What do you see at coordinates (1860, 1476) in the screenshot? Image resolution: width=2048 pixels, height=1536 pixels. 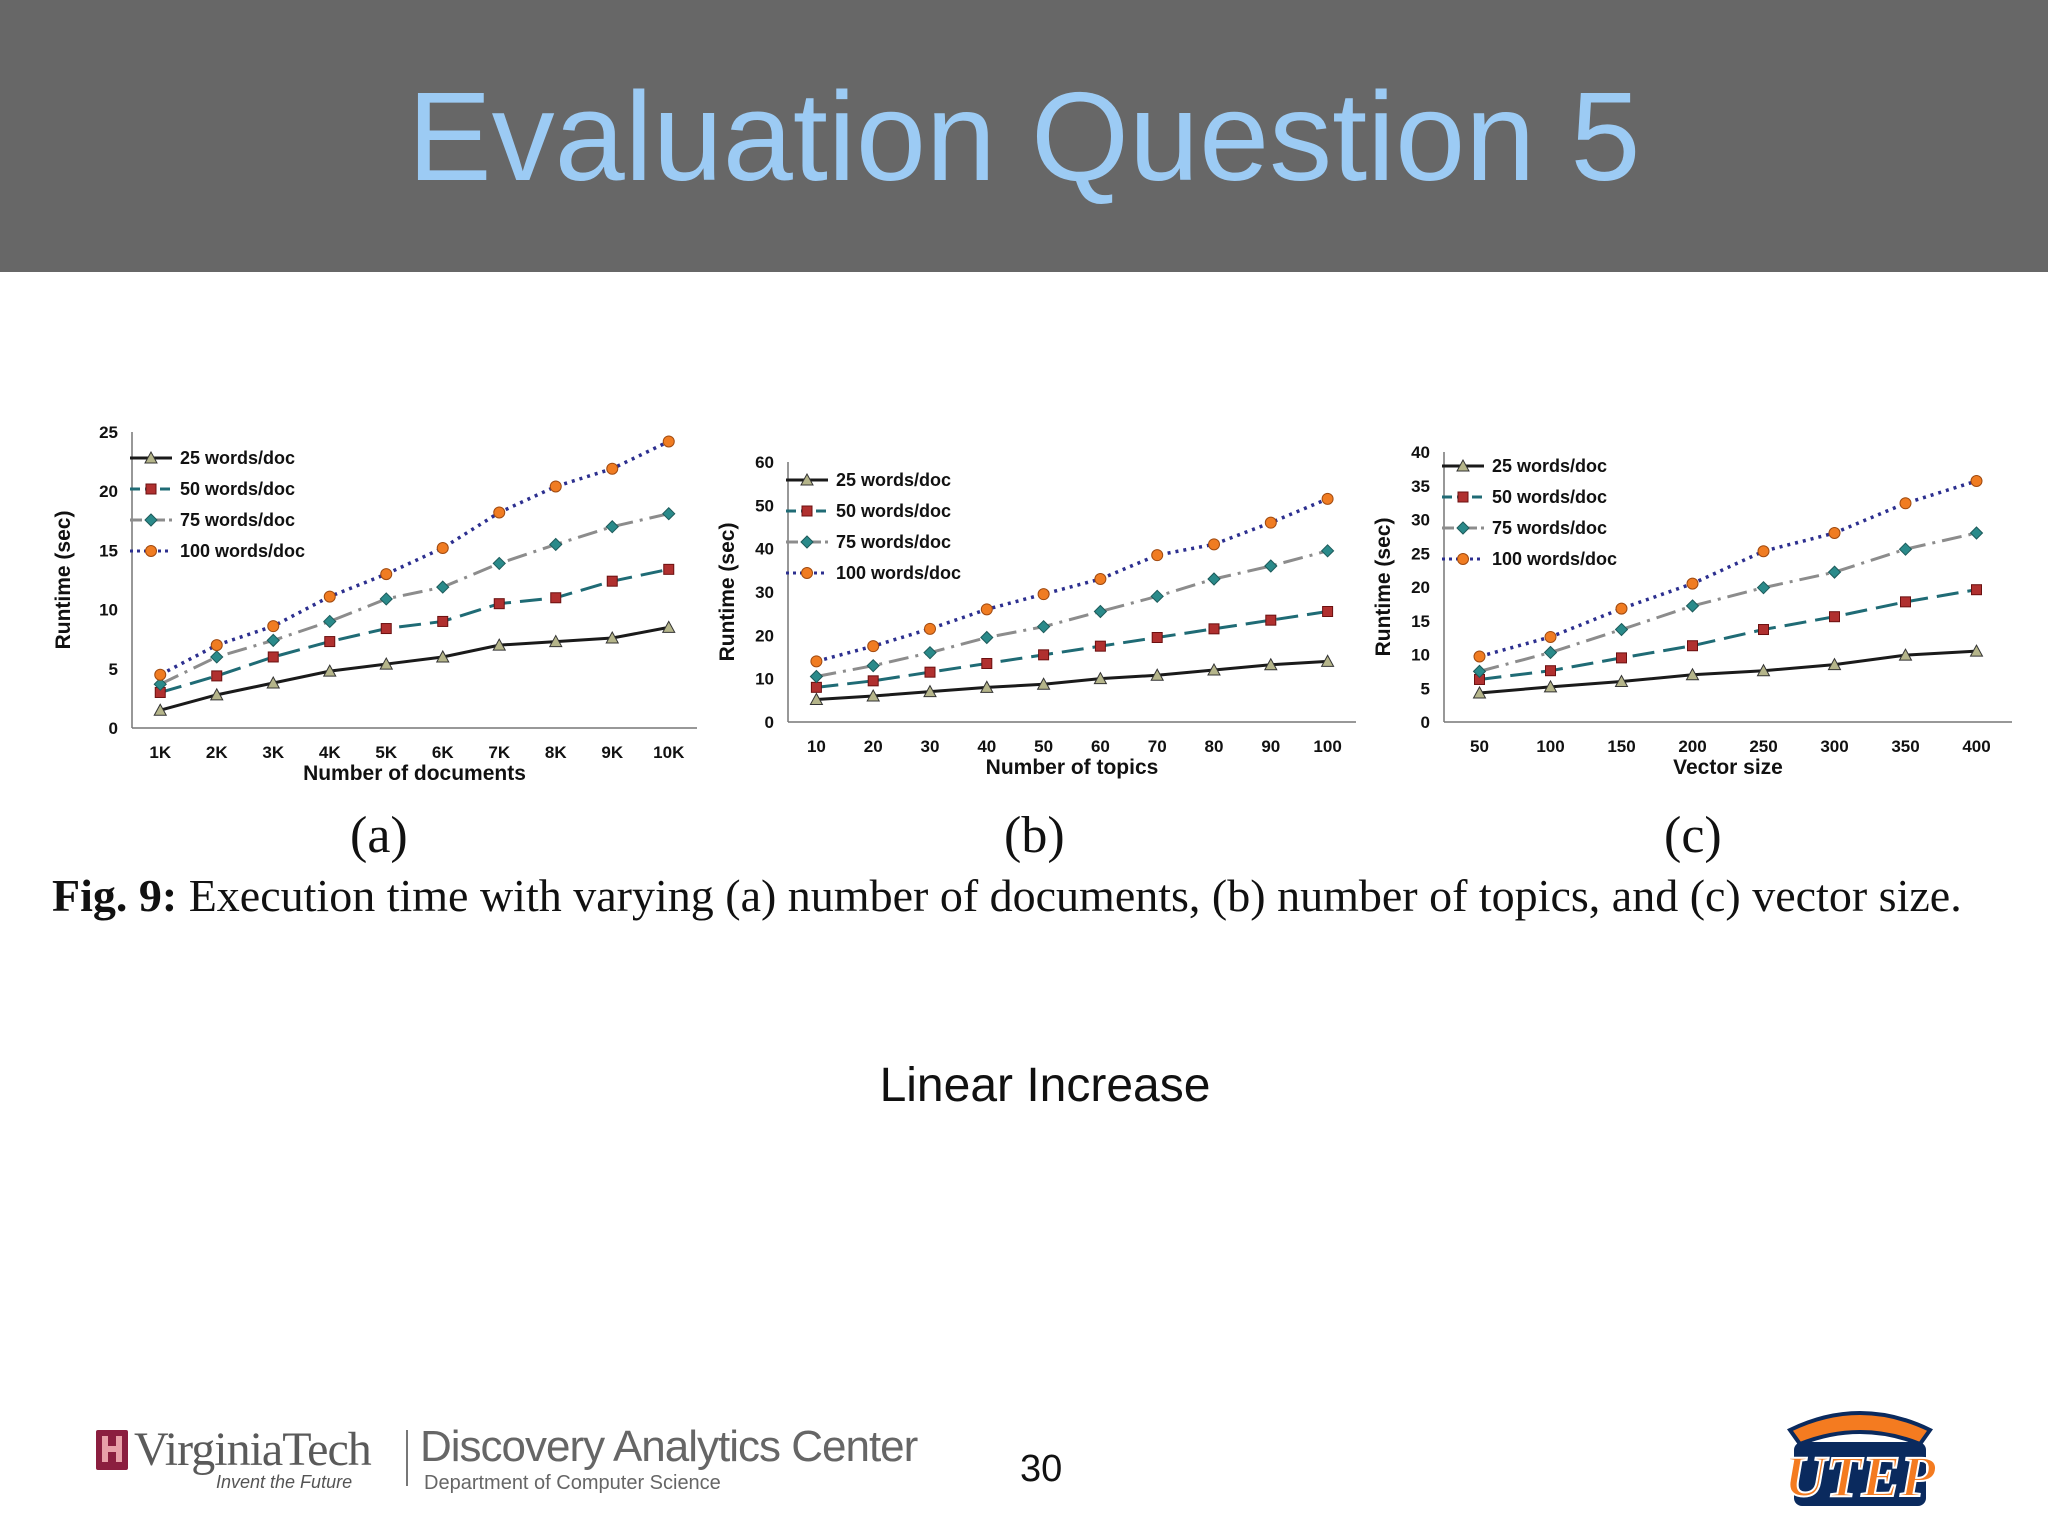 I see `svg-text: UTEP` at bounding box center [1860, 1476].